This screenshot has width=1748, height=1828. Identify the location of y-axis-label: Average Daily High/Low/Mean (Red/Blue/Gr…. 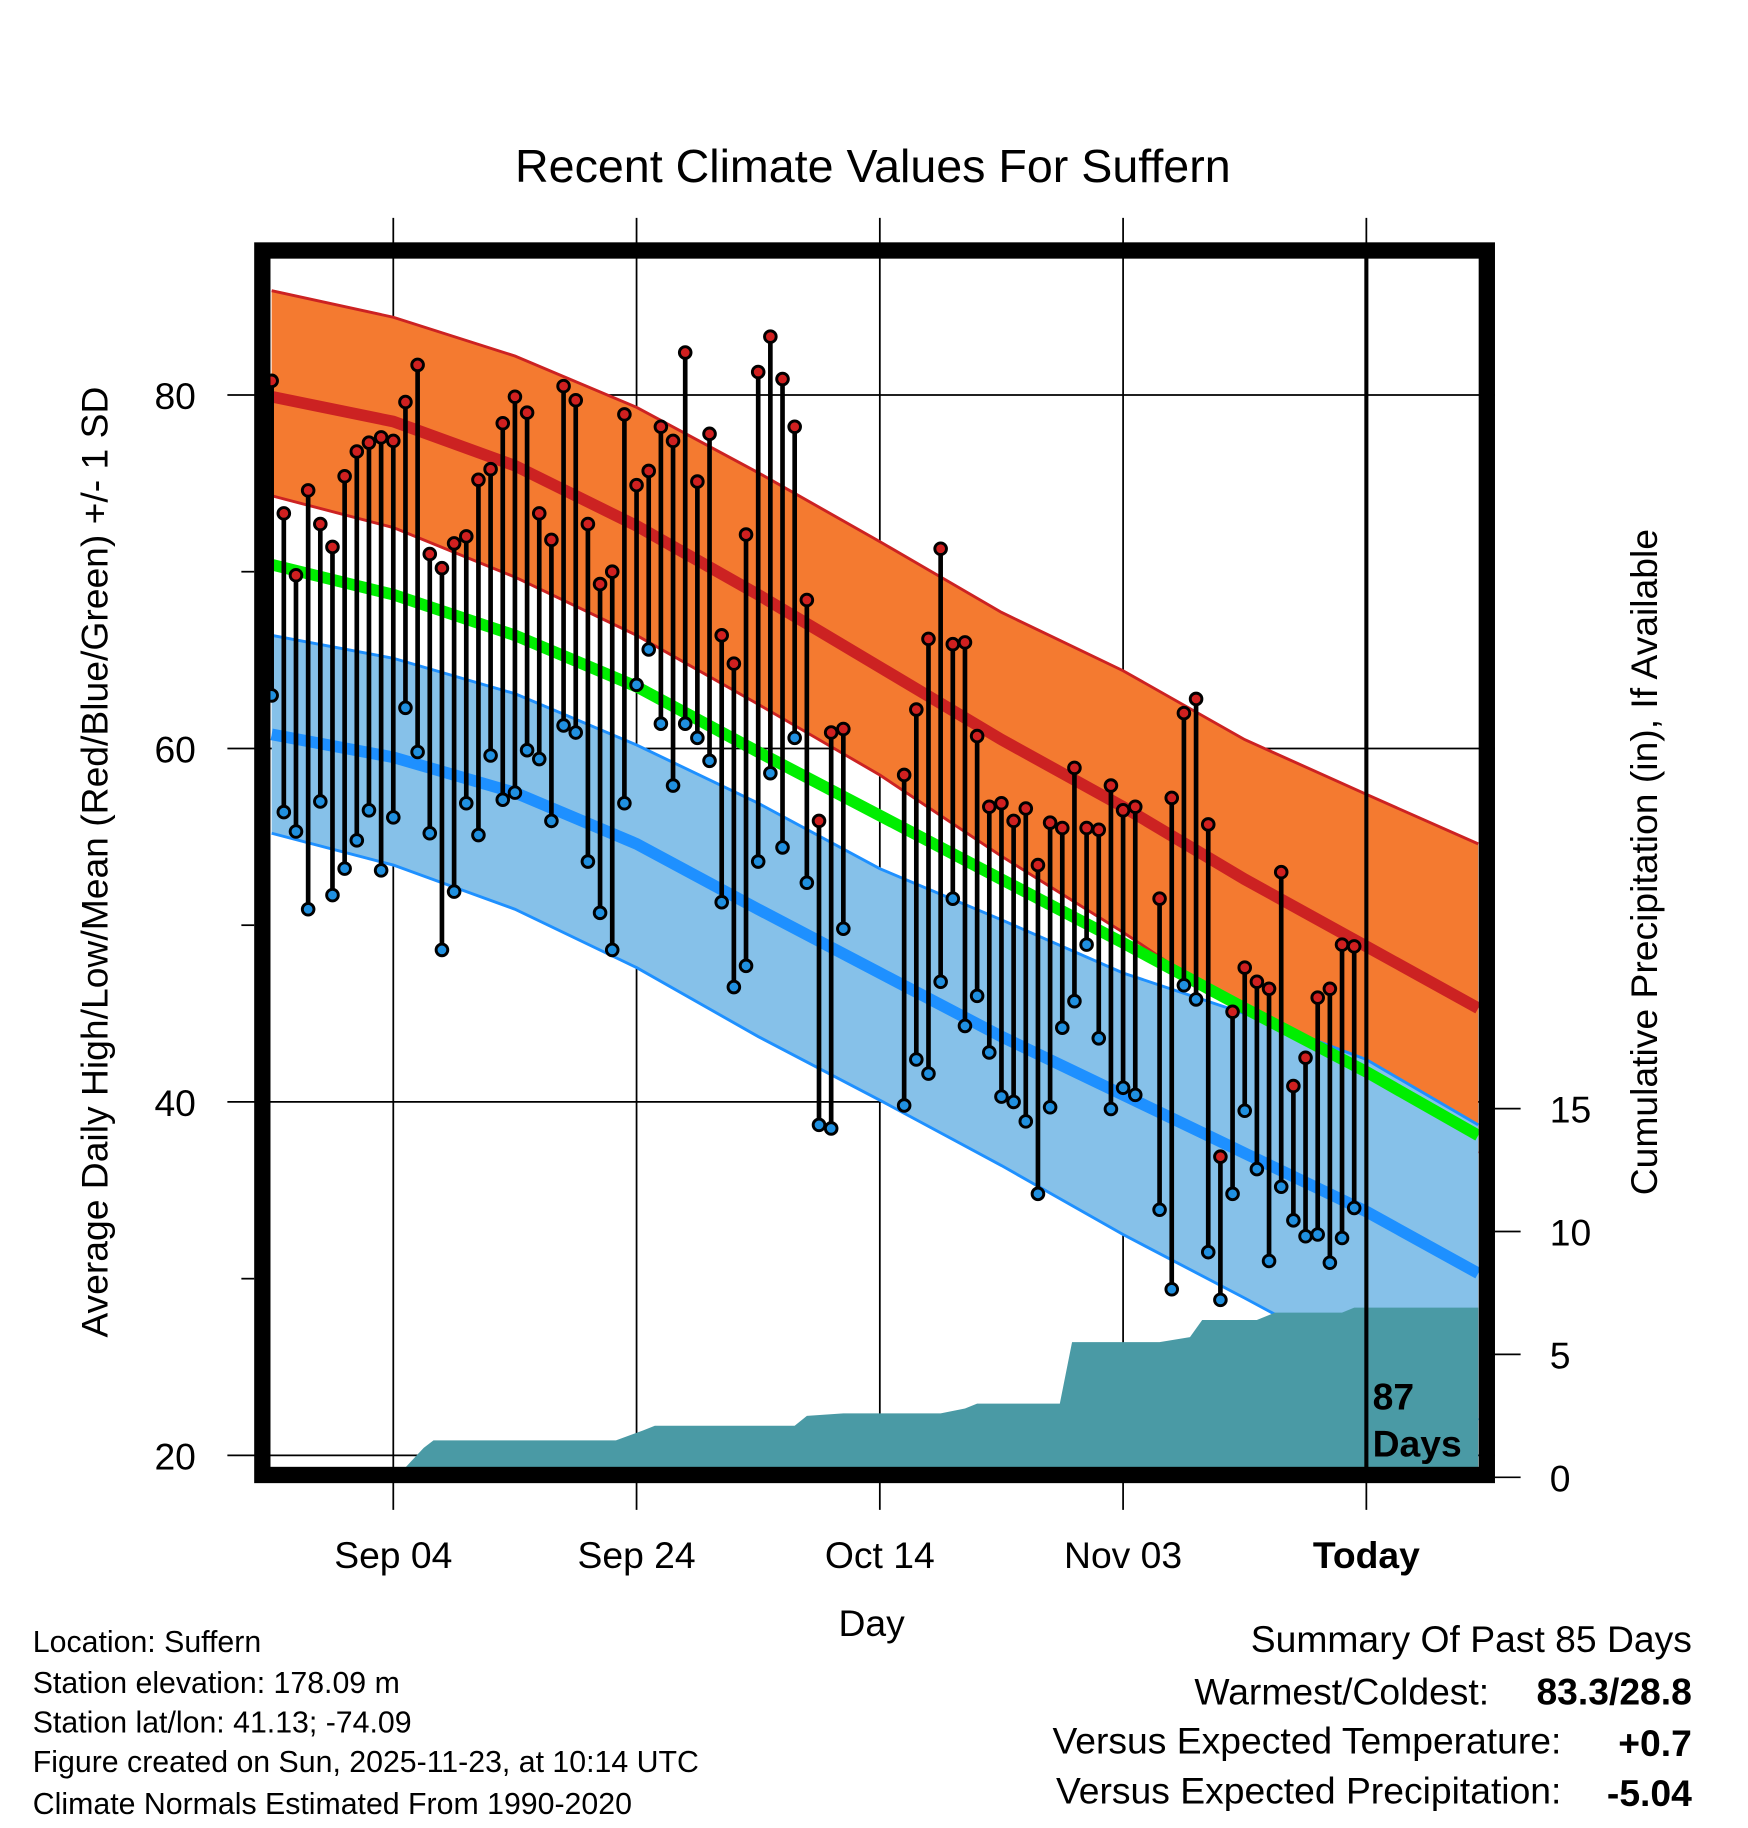
(94, 862).